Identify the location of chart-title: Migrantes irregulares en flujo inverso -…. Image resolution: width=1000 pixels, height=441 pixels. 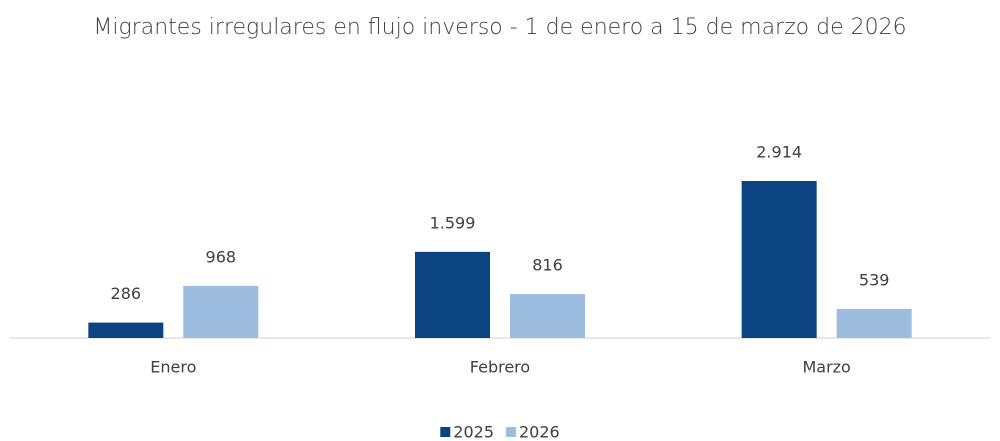
(500, 27).